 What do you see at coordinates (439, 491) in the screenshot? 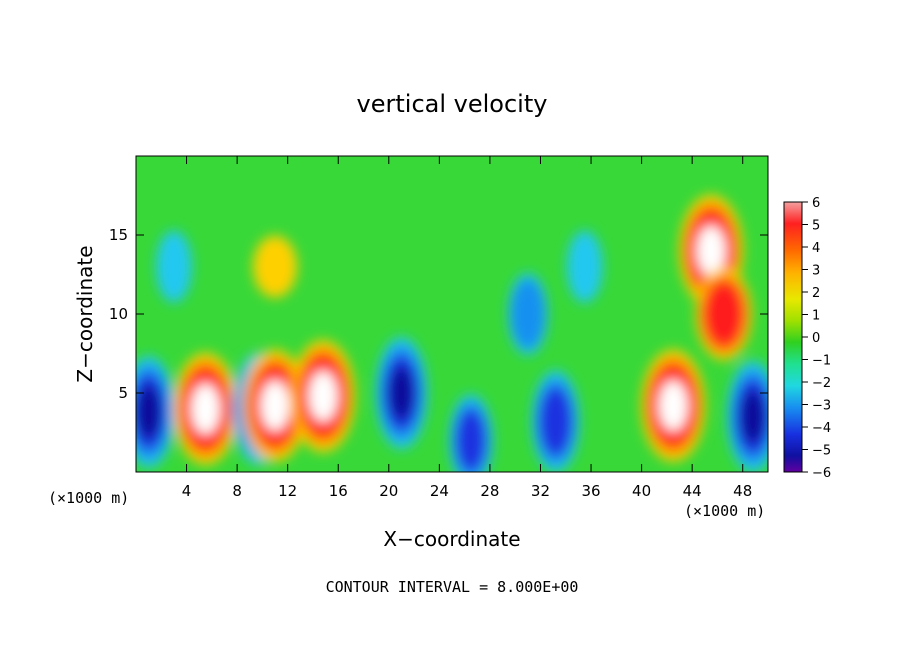
I see `x-tick-label: 24` at bounding box center [439, 491].